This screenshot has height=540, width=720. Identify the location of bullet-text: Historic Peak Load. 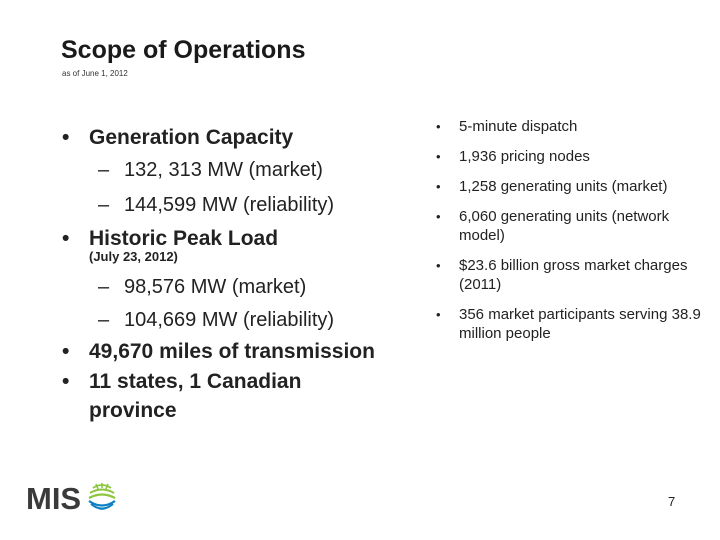
(184, 238).